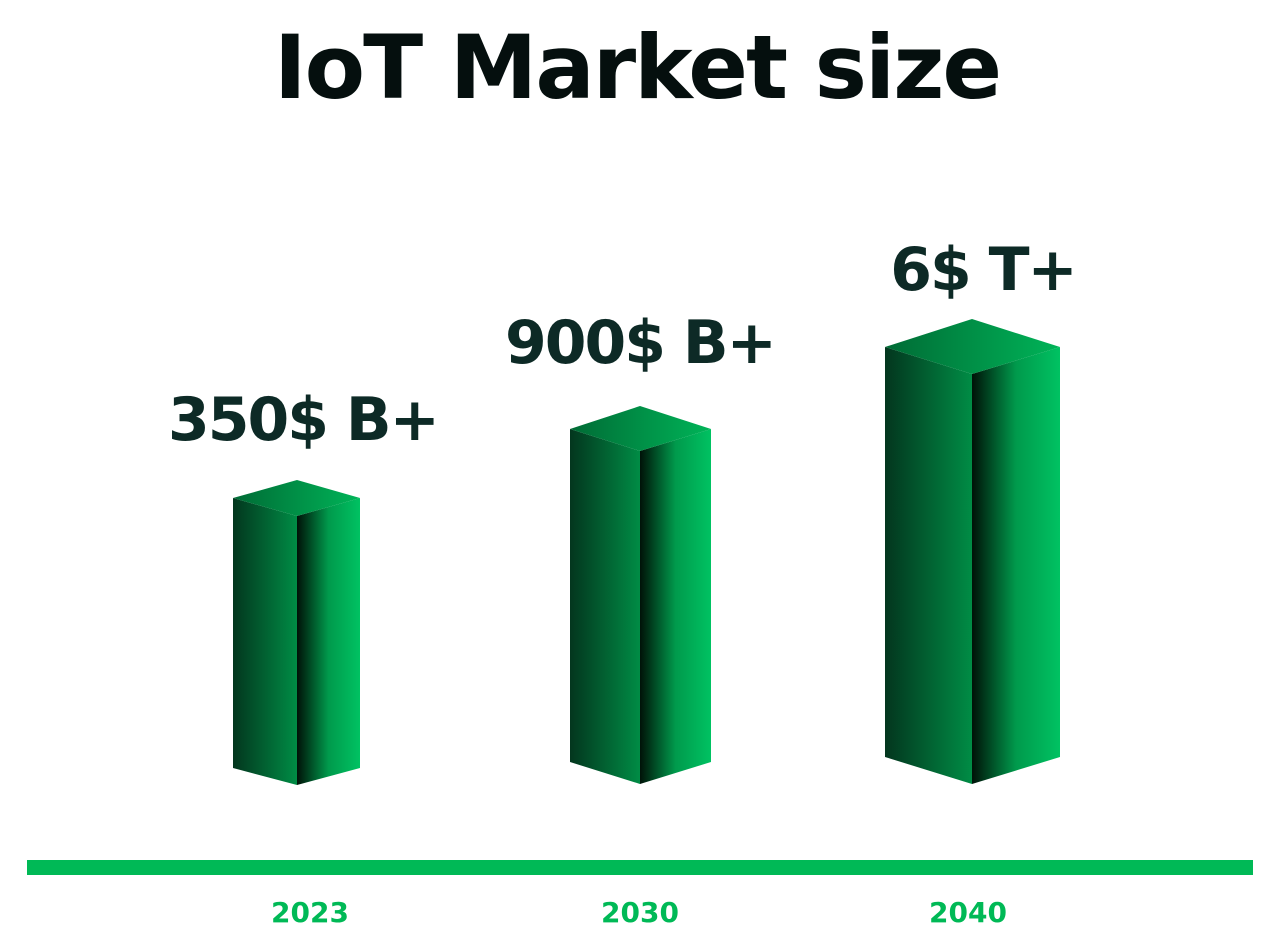  I want to click on year-label: 2040, so click(968, 912).